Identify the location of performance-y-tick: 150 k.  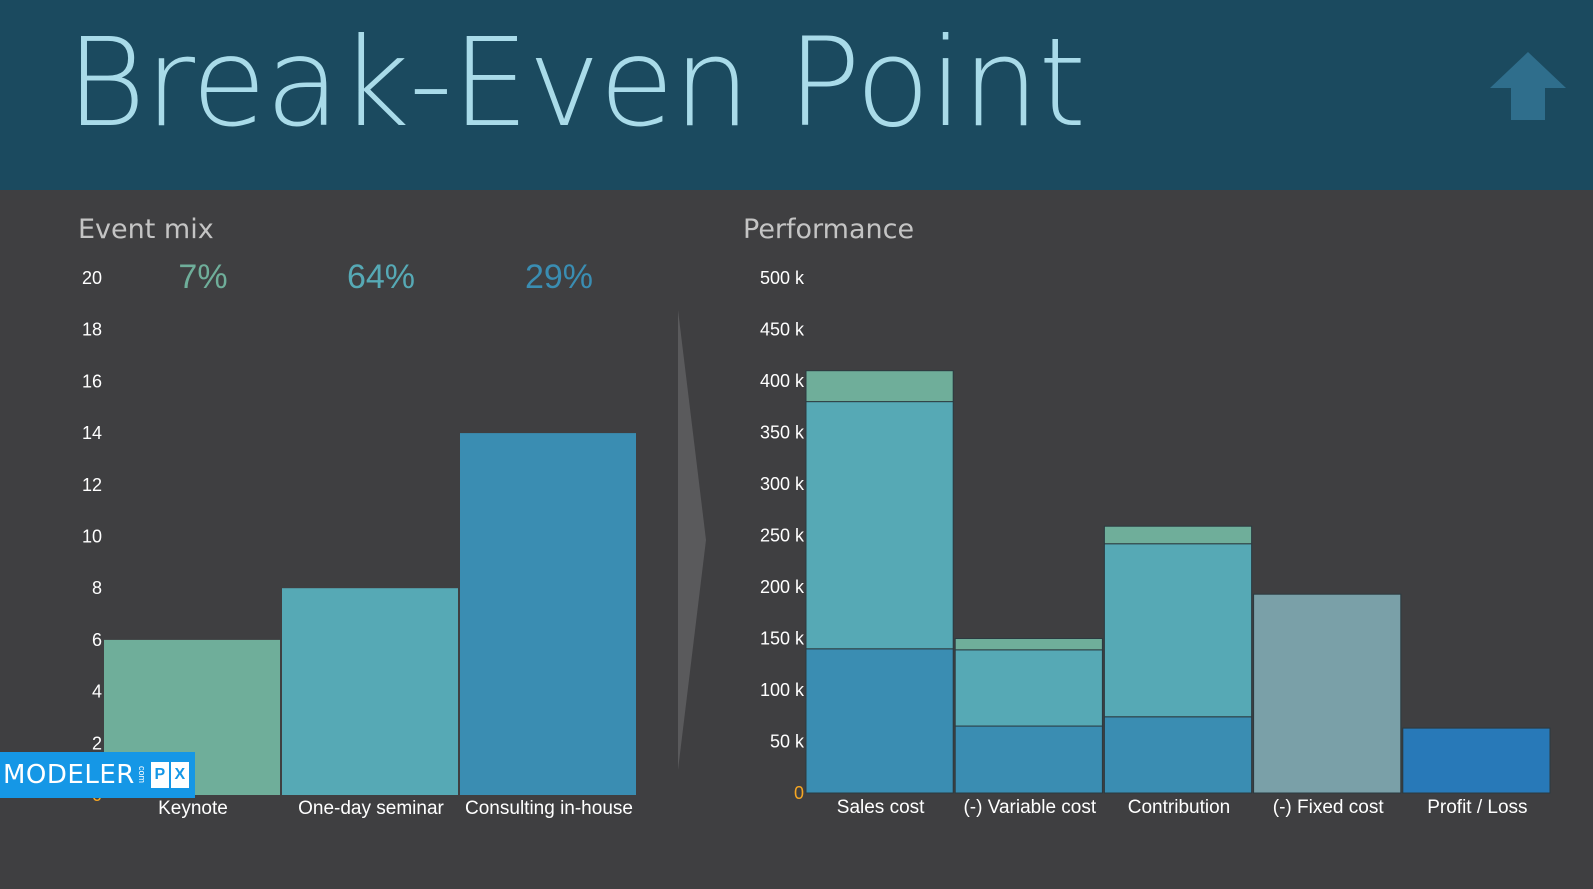
(782, 639).